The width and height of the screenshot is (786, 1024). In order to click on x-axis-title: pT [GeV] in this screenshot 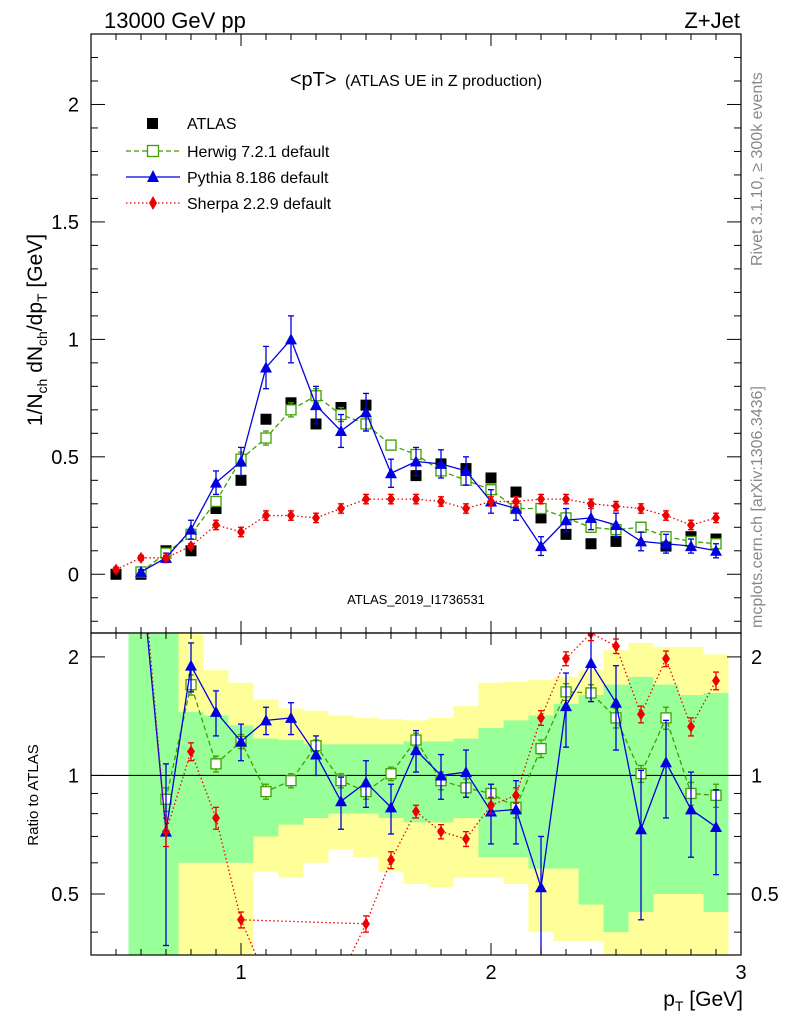, I will do `click(703, 1001)`.